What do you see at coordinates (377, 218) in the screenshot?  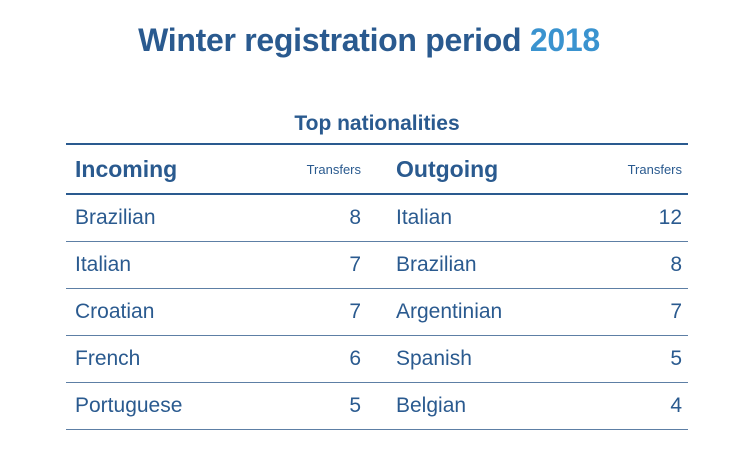 I see `table-row: Brazilian 8 Italian 12` at bounding box center [377, 218].